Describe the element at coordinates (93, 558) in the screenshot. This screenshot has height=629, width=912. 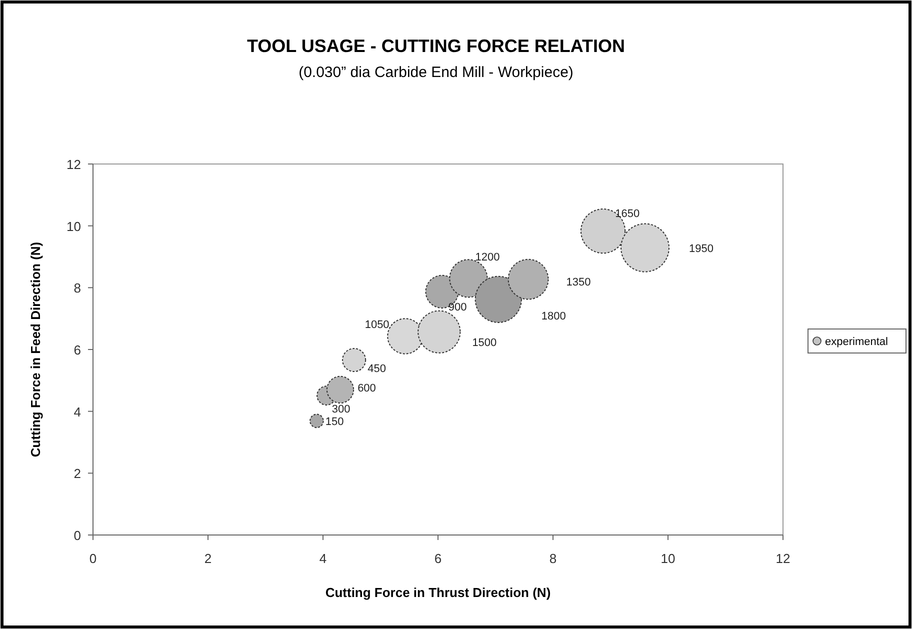
I see `x-tick-label: 0` at that location.